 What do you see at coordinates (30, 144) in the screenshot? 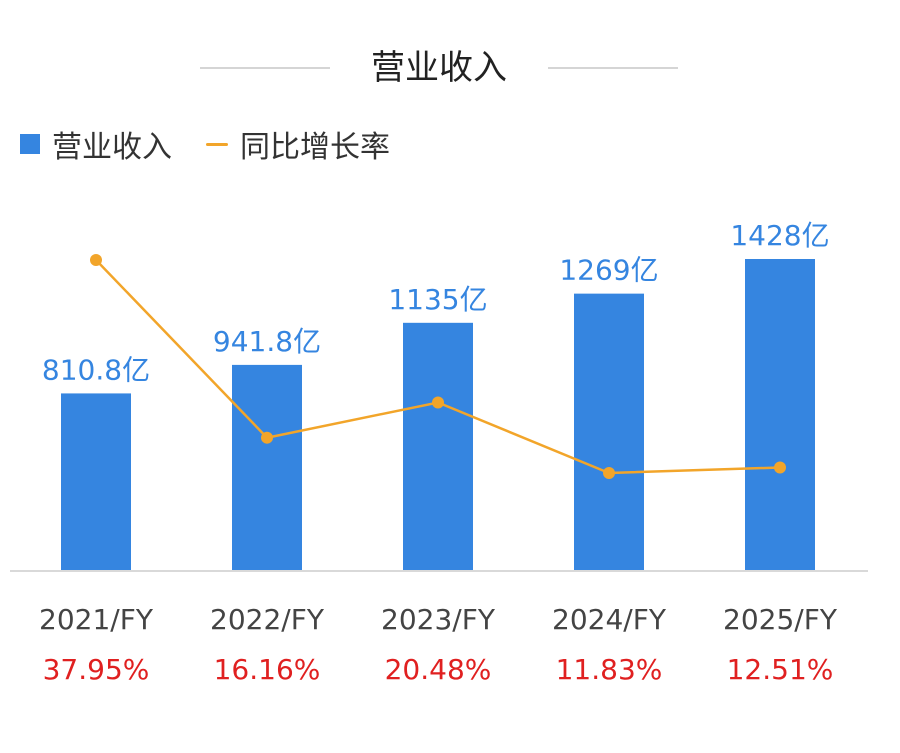
I see `legend-swatch-revenue` at bounding box center [30, 144].